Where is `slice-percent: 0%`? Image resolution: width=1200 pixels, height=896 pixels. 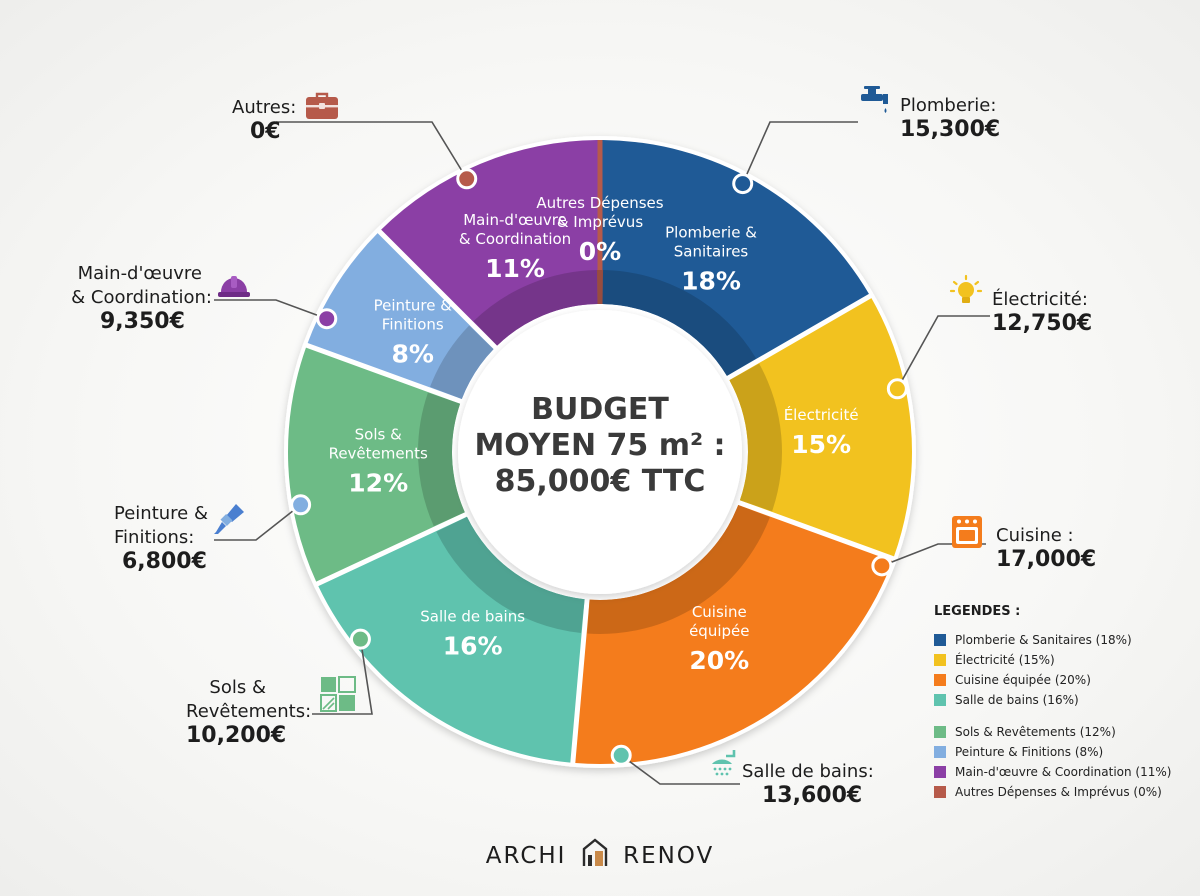 slice-percent: 0% is located at coordinates (600, 251).